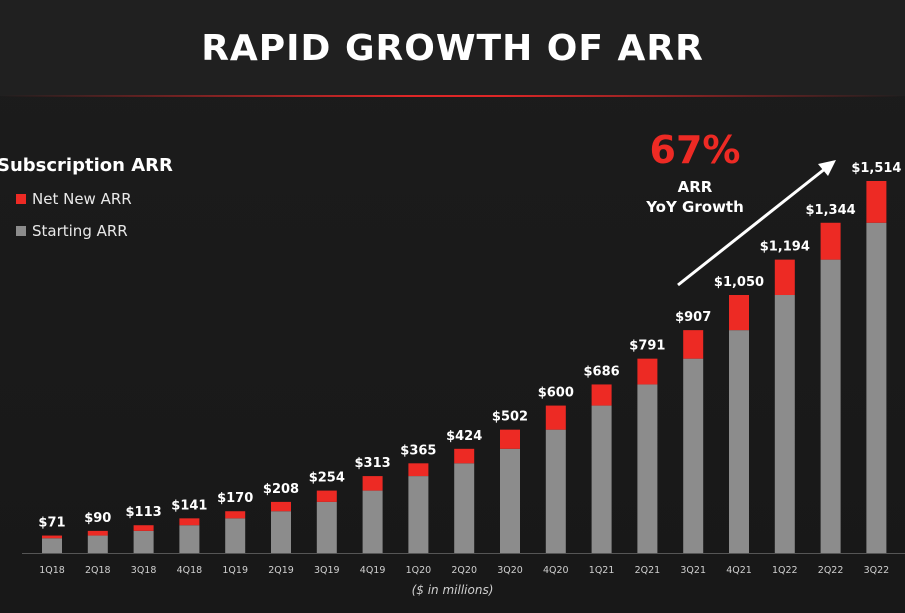 This screenshot has height=613, width=905. I want to click on x-tick-label: 1Q21, so click(602, 570).